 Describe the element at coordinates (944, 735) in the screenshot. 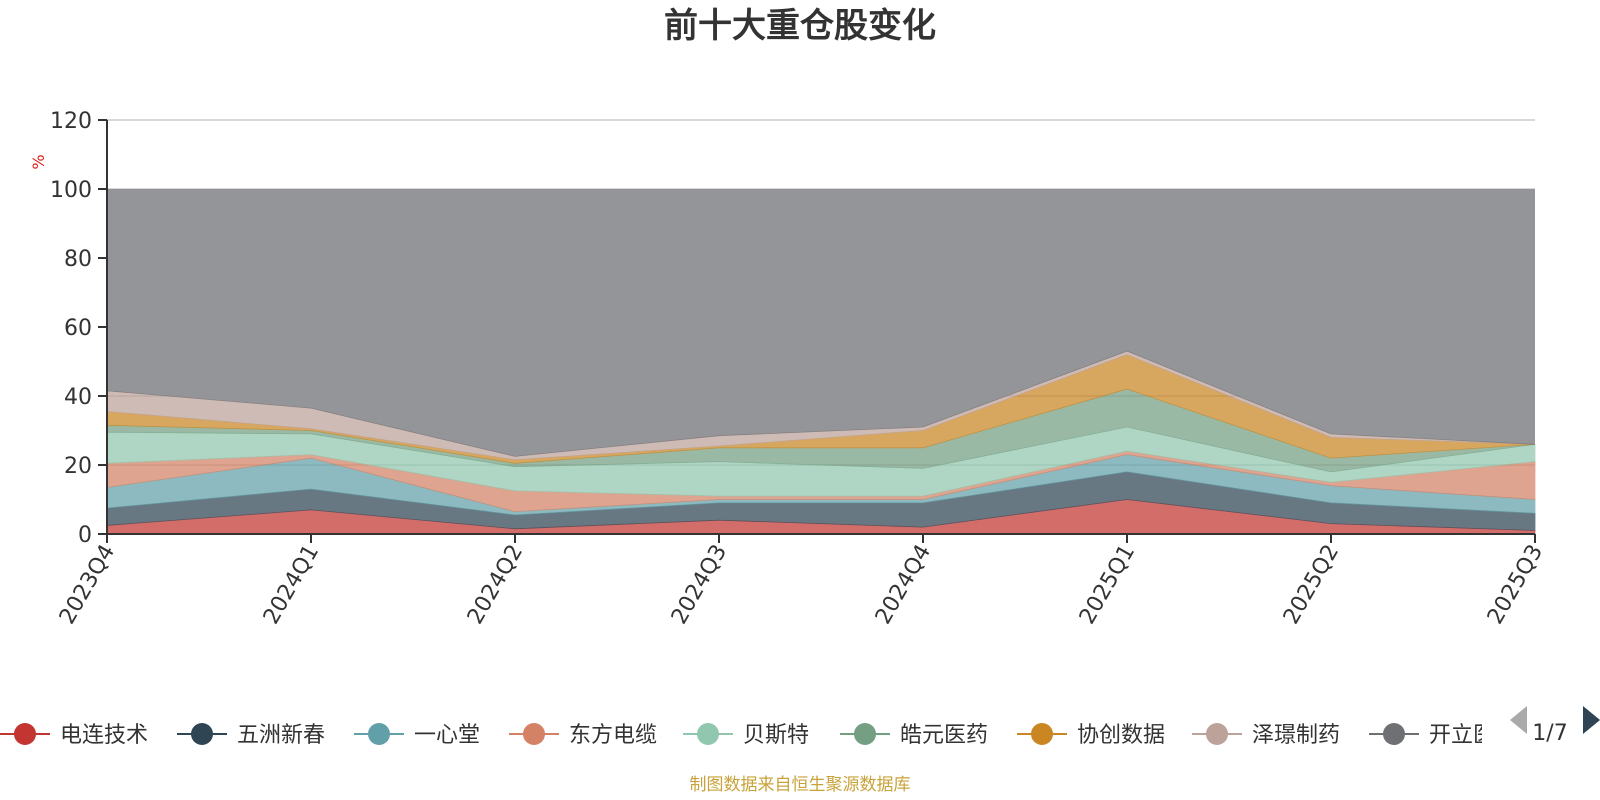

I see `legend-label: 皓元医药` at that location.